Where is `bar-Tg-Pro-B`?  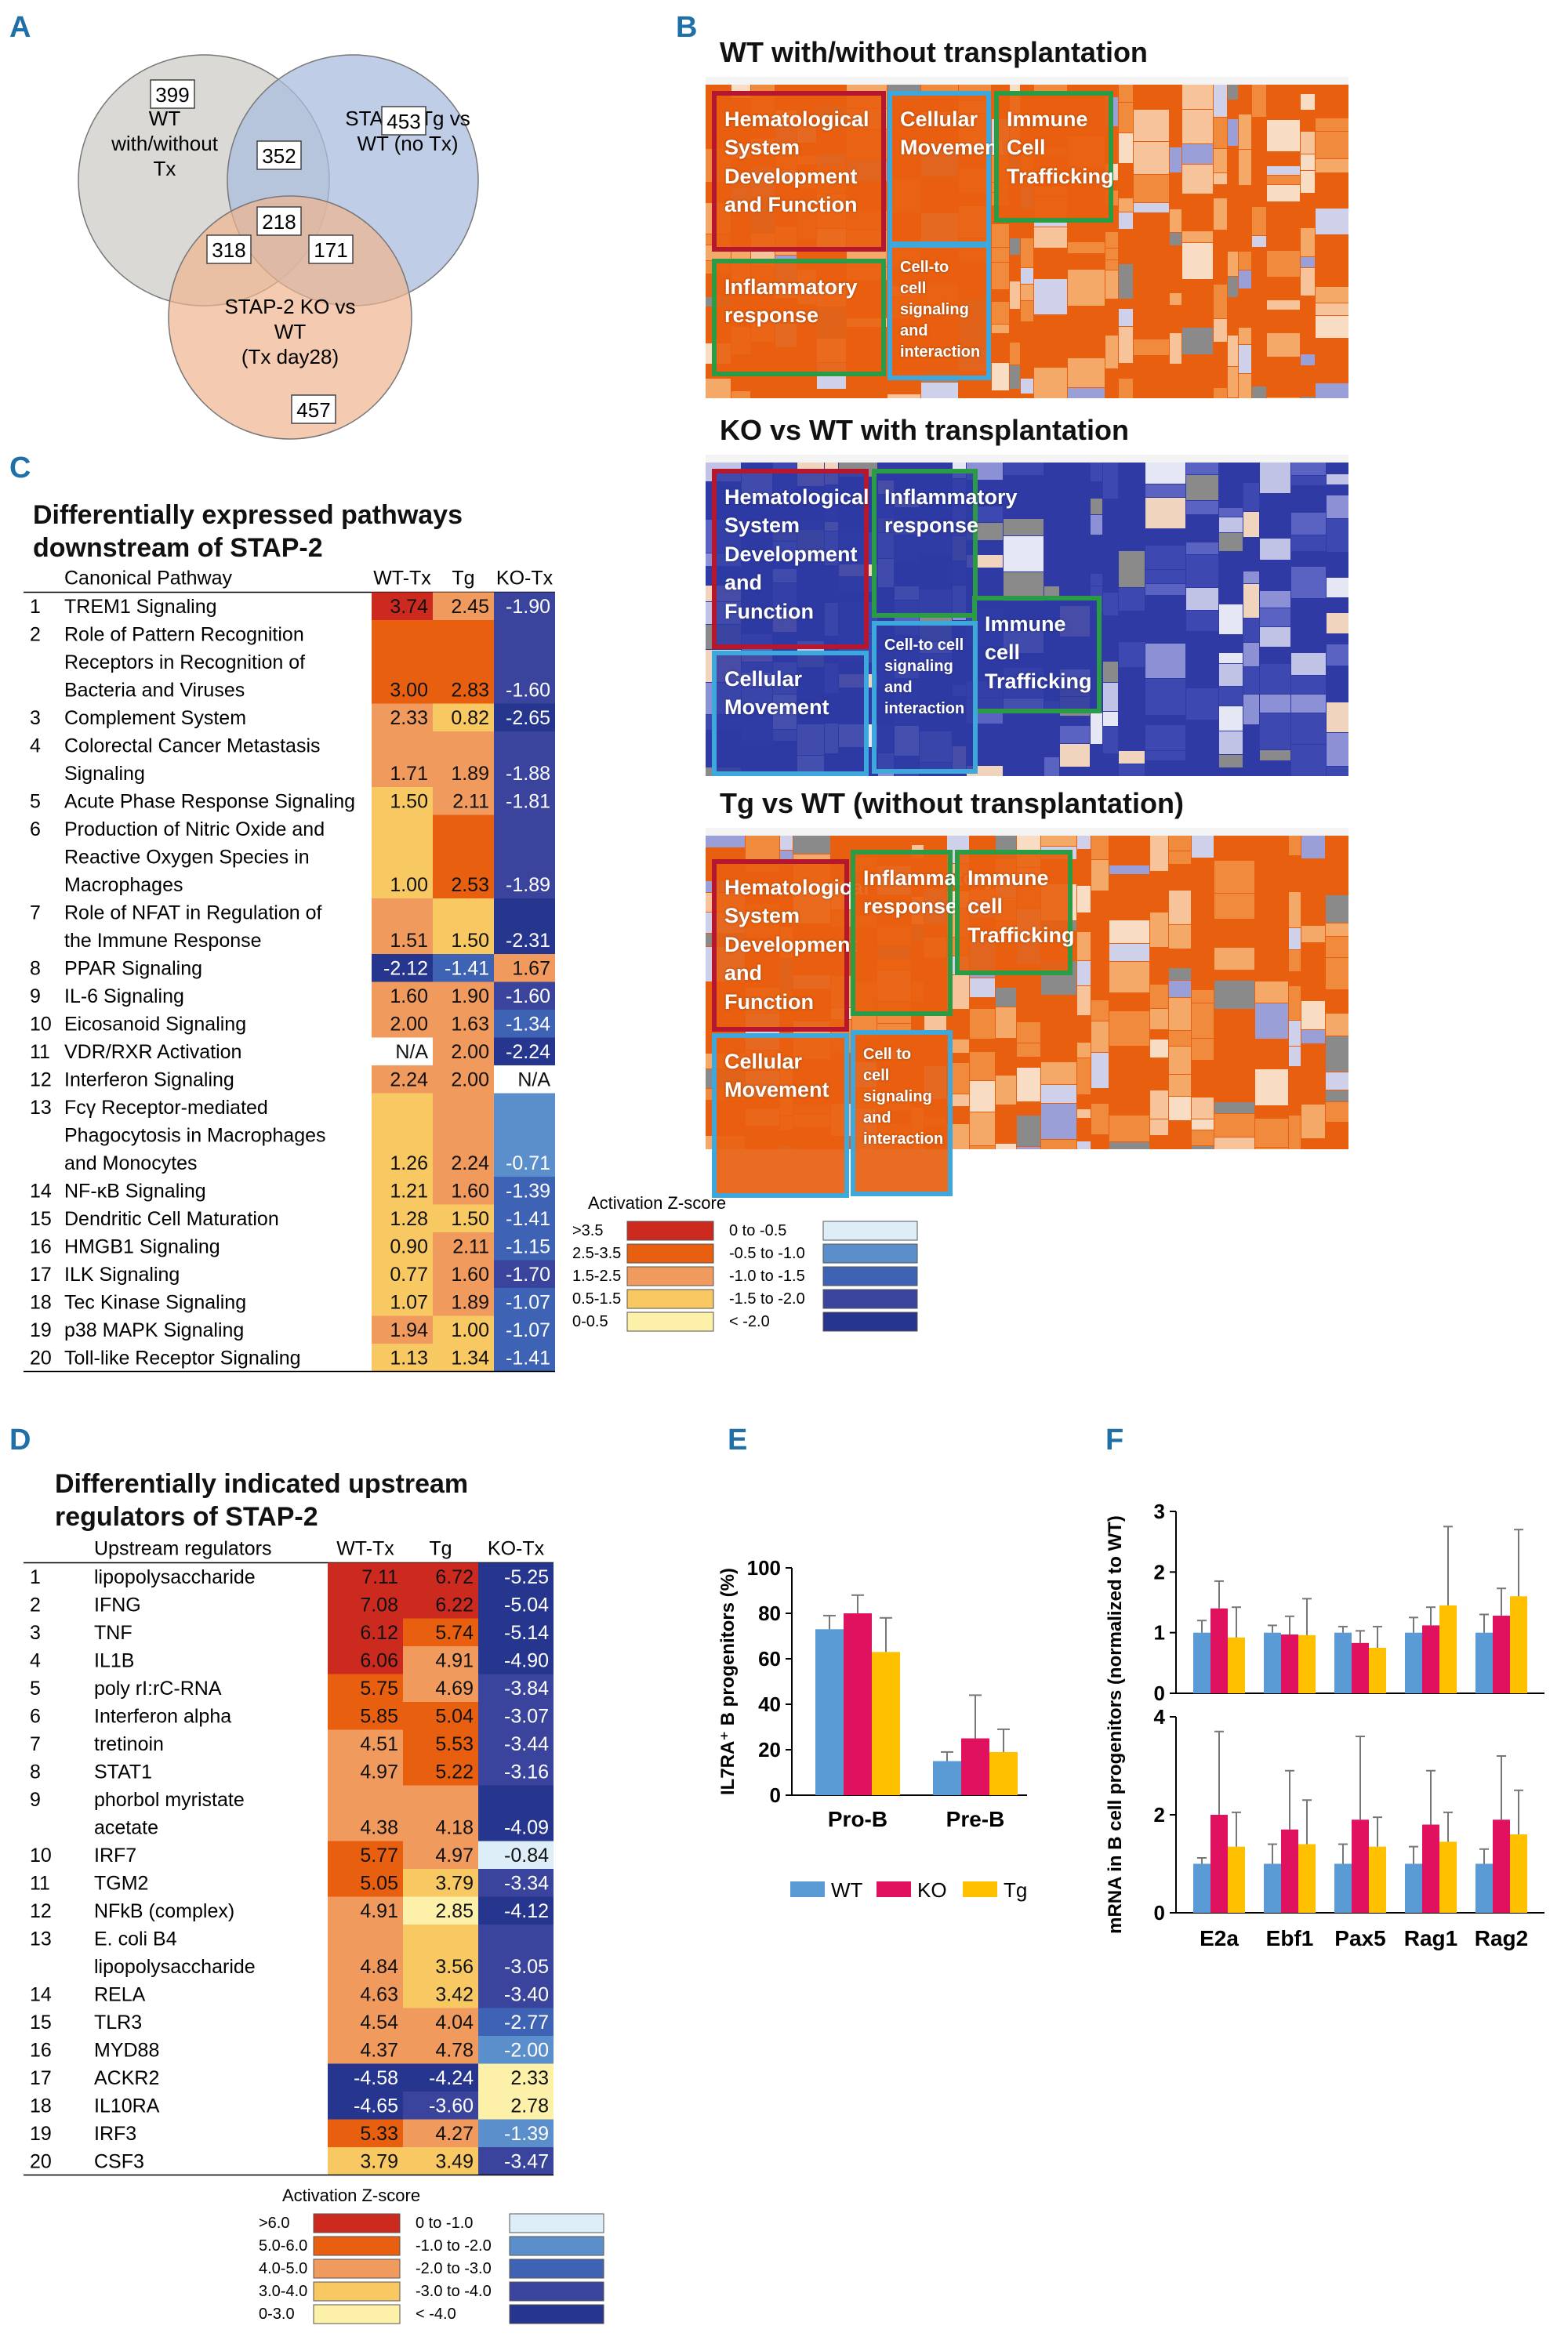
bar-Tg-Pro-B is located at coordinates (886, 1724).